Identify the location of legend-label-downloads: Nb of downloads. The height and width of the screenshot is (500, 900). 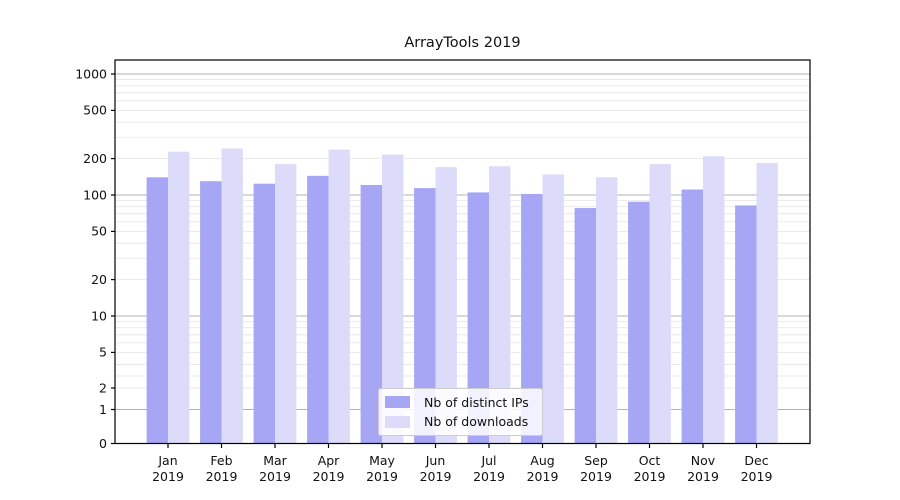
(476, 422).